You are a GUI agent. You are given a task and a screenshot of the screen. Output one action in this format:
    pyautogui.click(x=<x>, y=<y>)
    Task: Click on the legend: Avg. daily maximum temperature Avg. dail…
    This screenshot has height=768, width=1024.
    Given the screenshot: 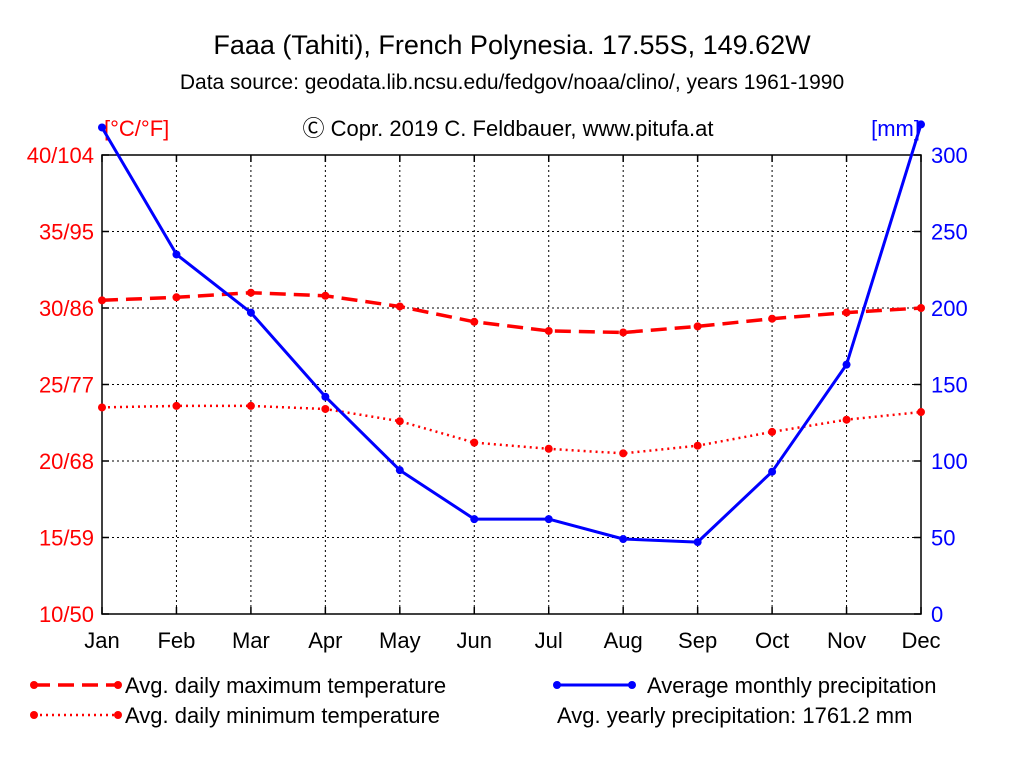 What is the action you would take?
    pyautogui.click(x=483, y=700)
    